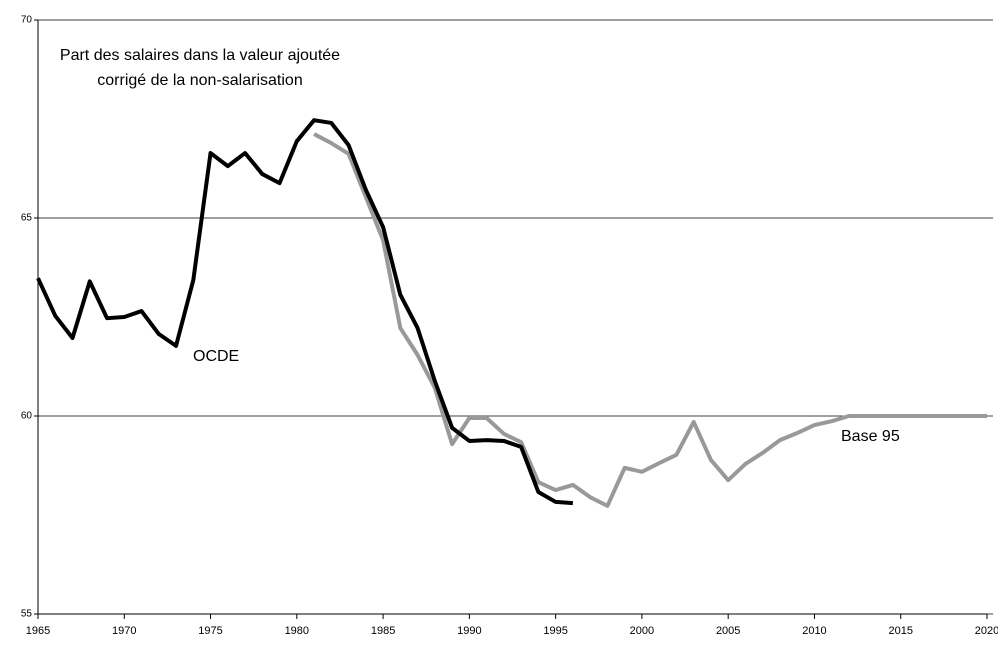  I want to click on x-tick-label: 2005, so click(728, 631).